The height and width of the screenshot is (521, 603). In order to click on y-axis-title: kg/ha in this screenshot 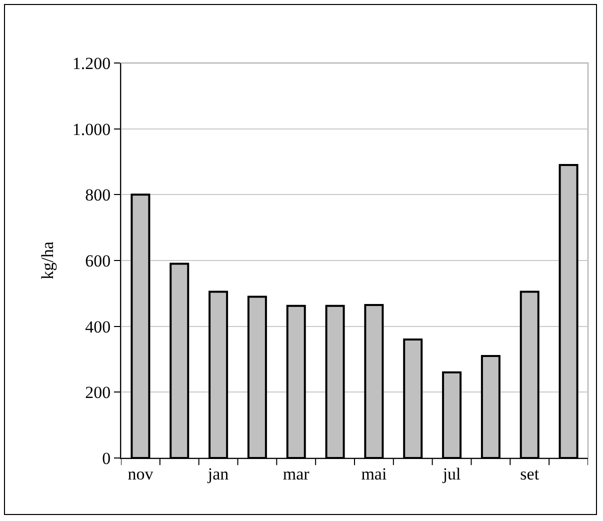, I will do `click(47, 260)`.